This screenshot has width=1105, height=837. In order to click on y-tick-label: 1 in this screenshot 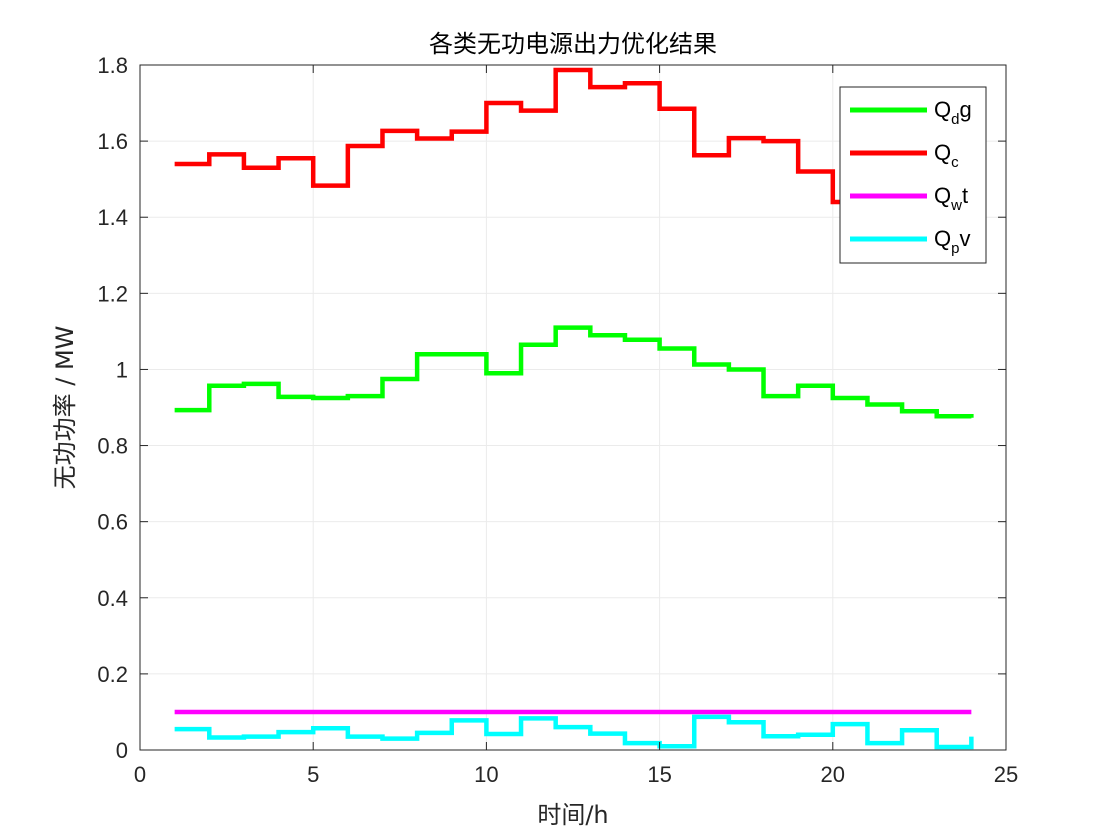, I will do `click(122, 369)`.